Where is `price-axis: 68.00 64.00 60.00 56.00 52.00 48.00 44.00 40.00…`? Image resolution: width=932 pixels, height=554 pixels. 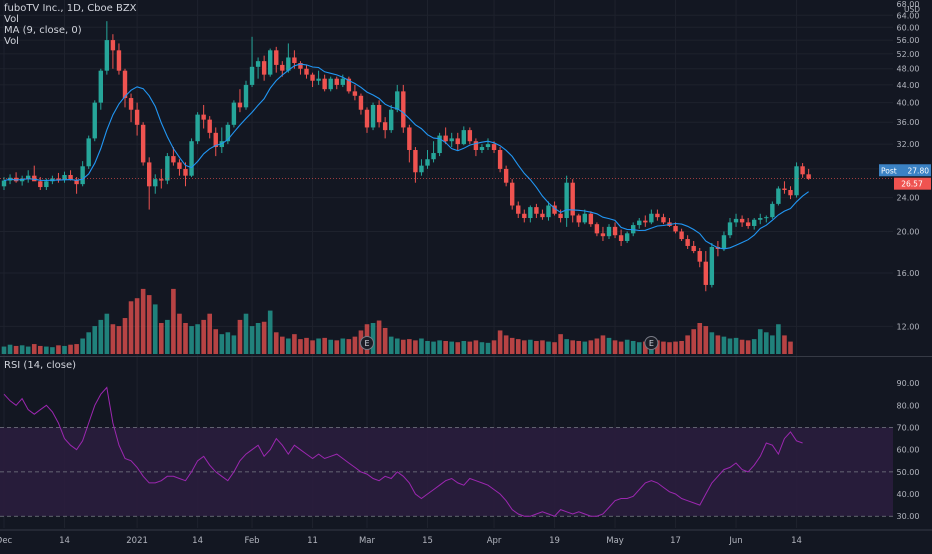 price-axis: 68.00 64.00 60.00 56.00 52.00 48.00 44.00 40.00… is located at coordinates (908, 165).